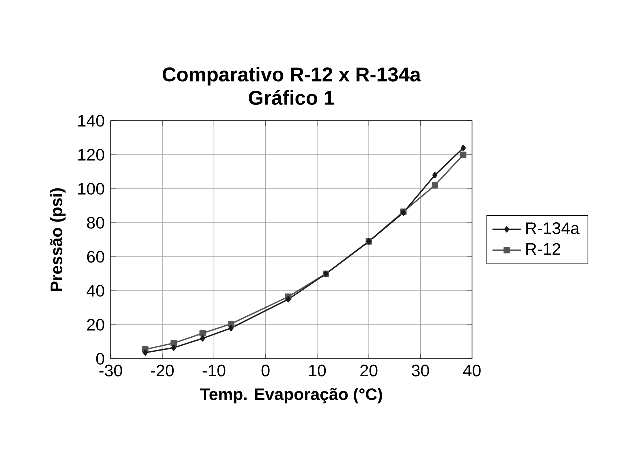 Image resolution: width=626 pixels, height=453 pixels. Describe the element at coordinates (291, 396) in the screenshot. I see `x-axis-title: Temp. Evaporação (°C)` at that location.